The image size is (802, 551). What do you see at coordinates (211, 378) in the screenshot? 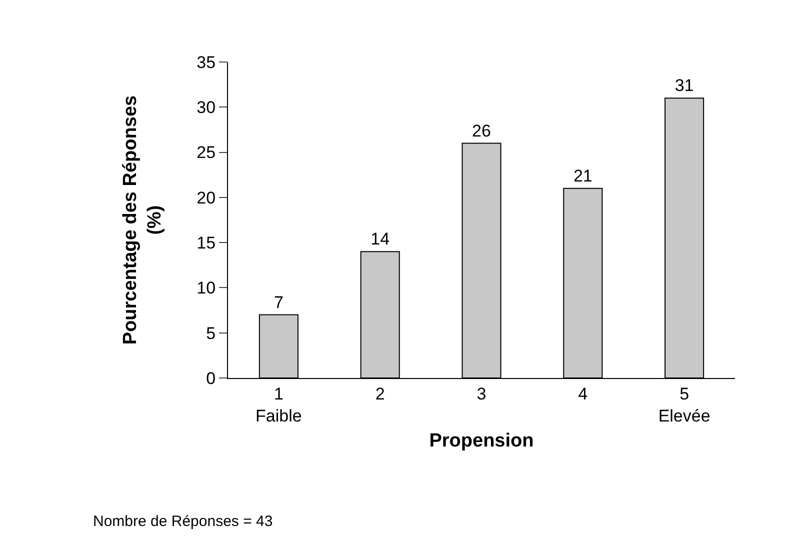
I see `y-tick-label: 0` at bounding box center [211, 378].